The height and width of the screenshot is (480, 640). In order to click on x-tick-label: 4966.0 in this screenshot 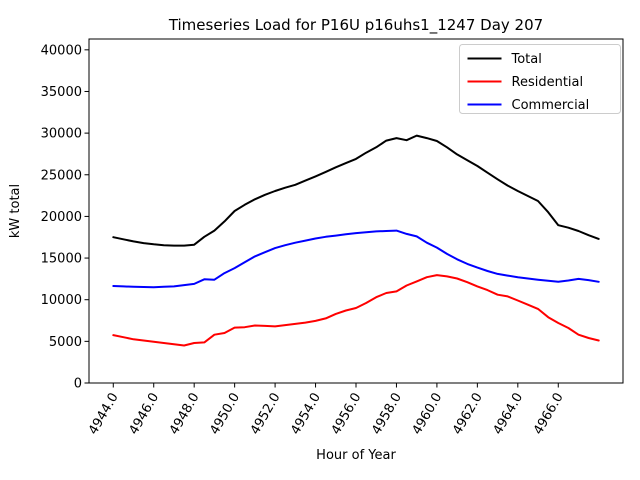, I will do `click(549, 414)`.